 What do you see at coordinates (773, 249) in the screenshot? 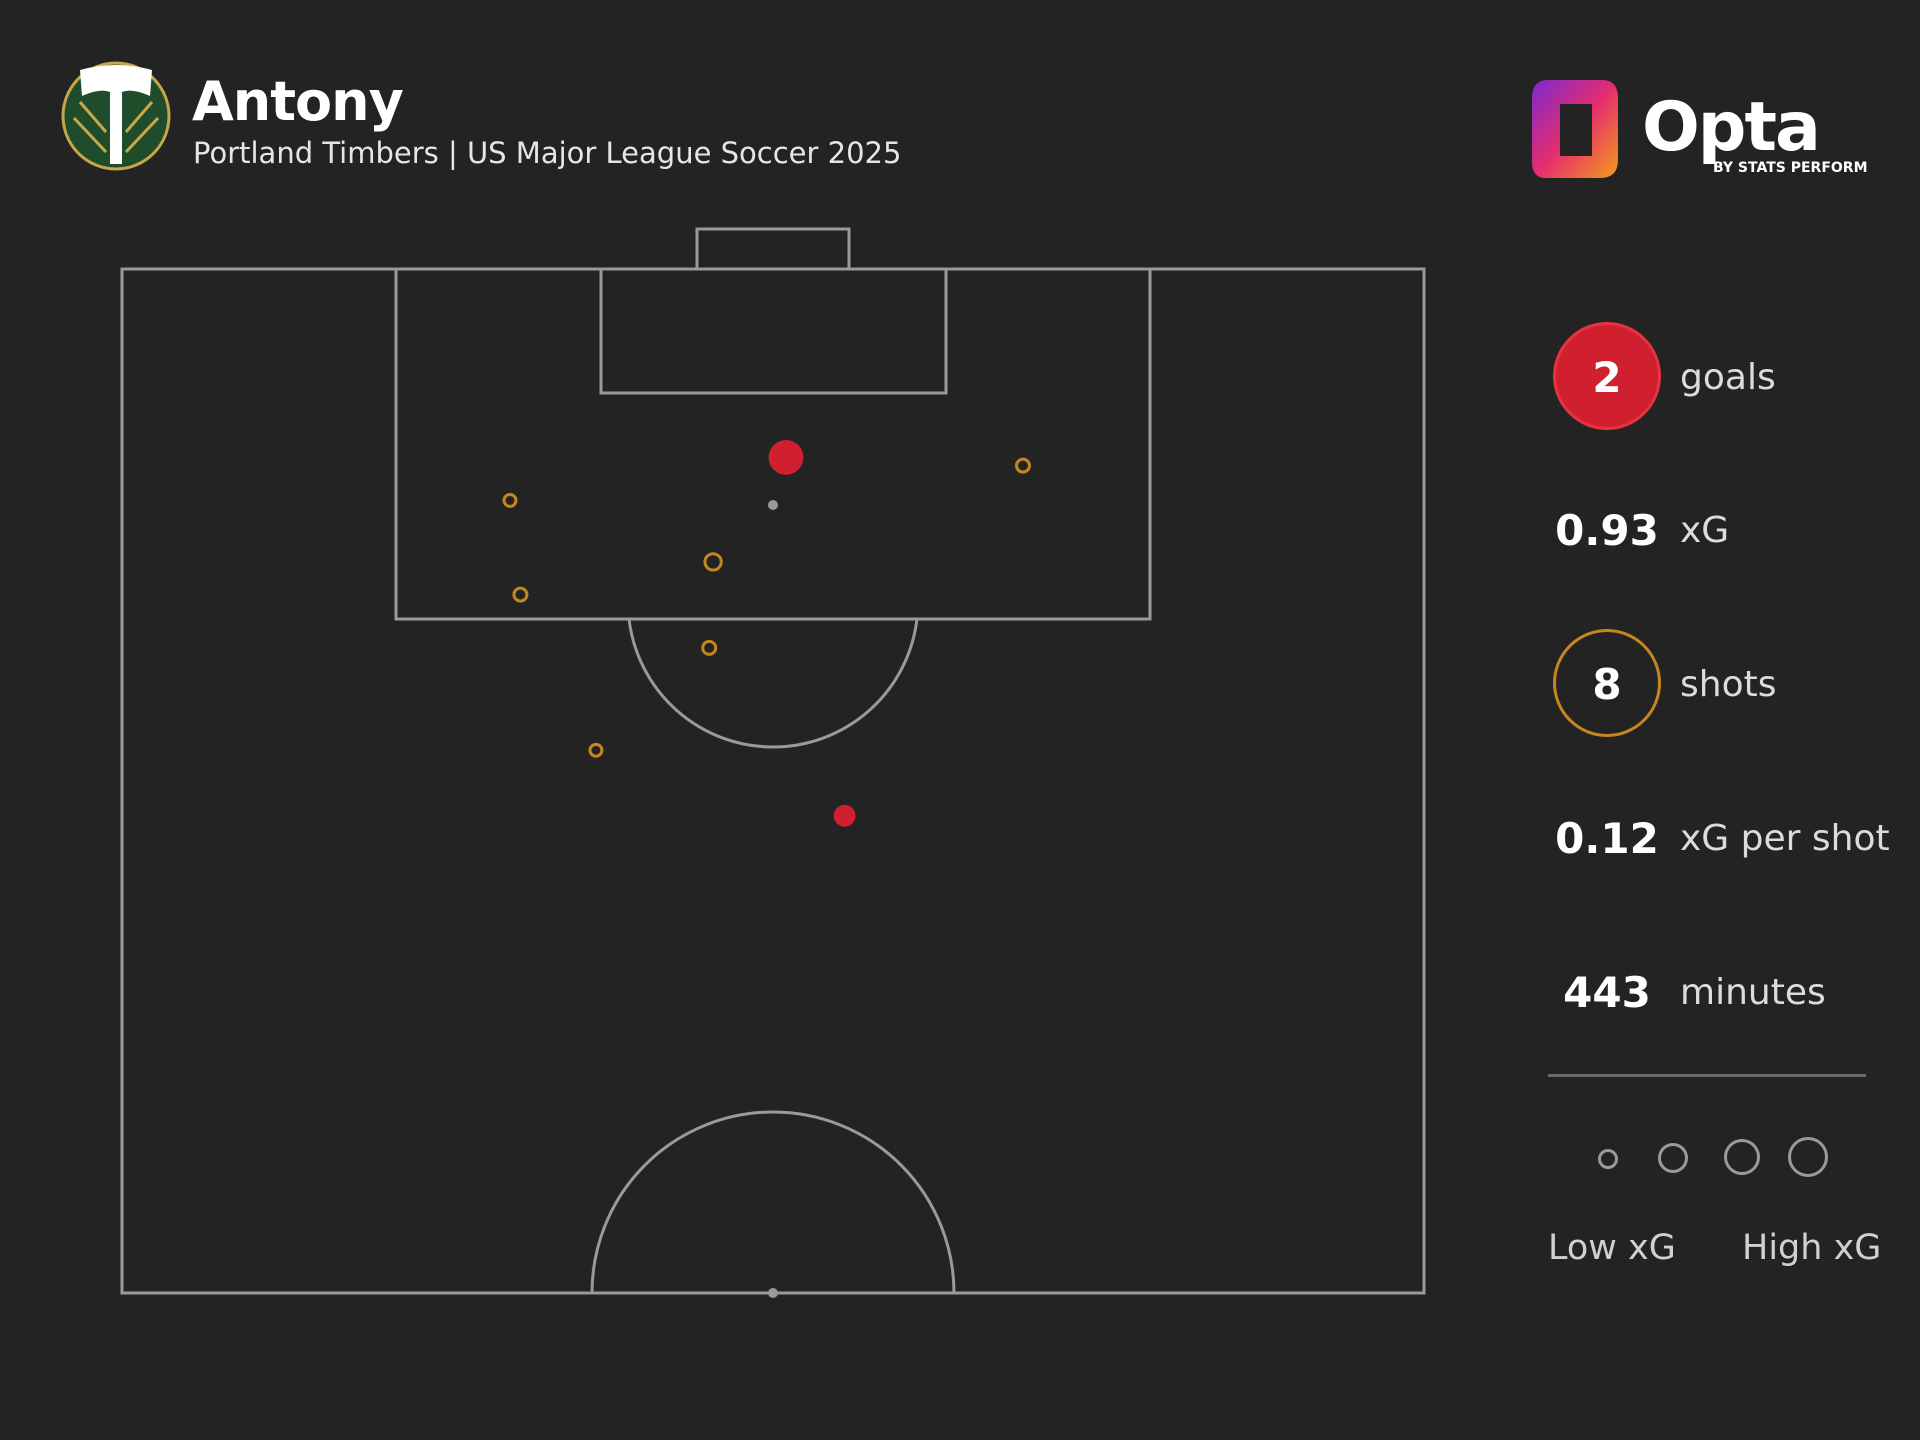
I see `goal` at bounding box center [773, 249].